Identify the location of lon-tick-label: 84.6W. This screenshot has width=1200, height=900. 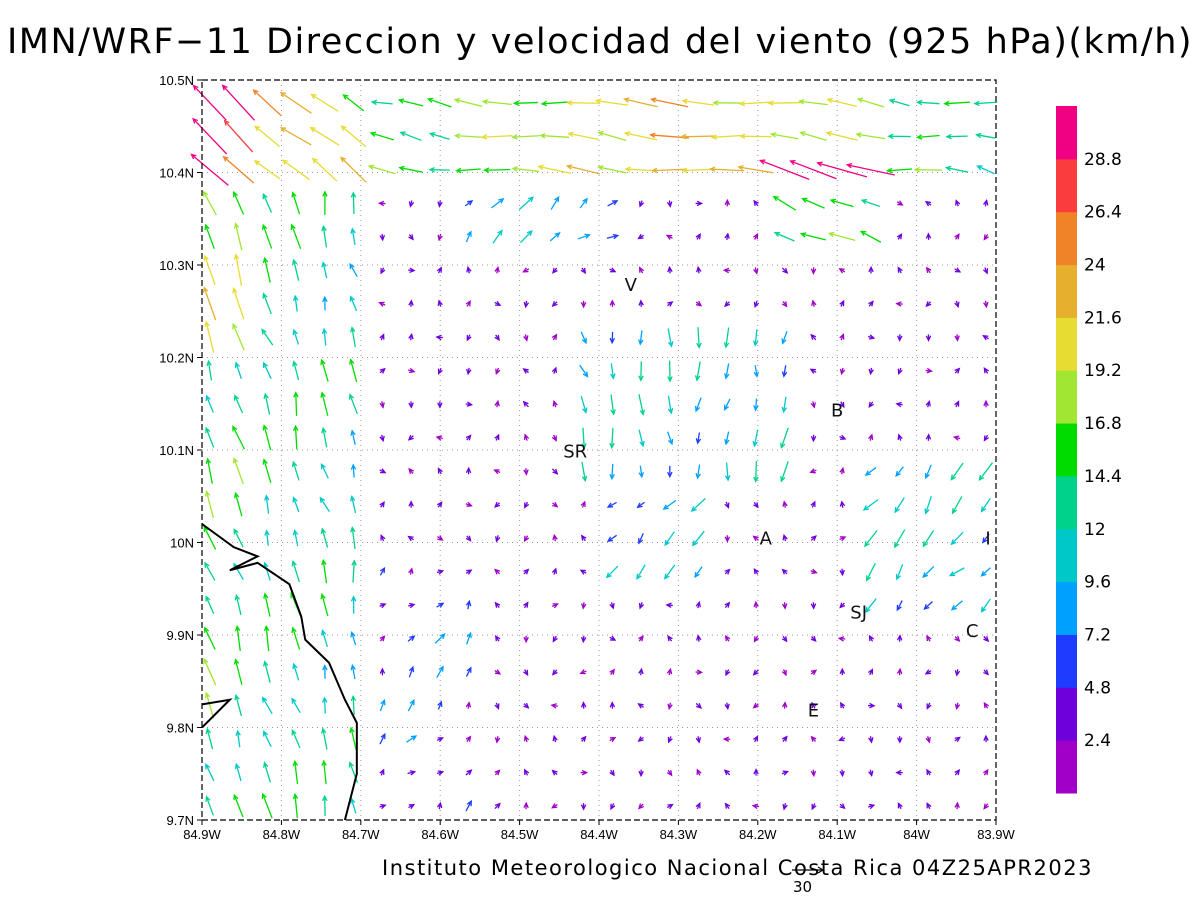
(440, 834).